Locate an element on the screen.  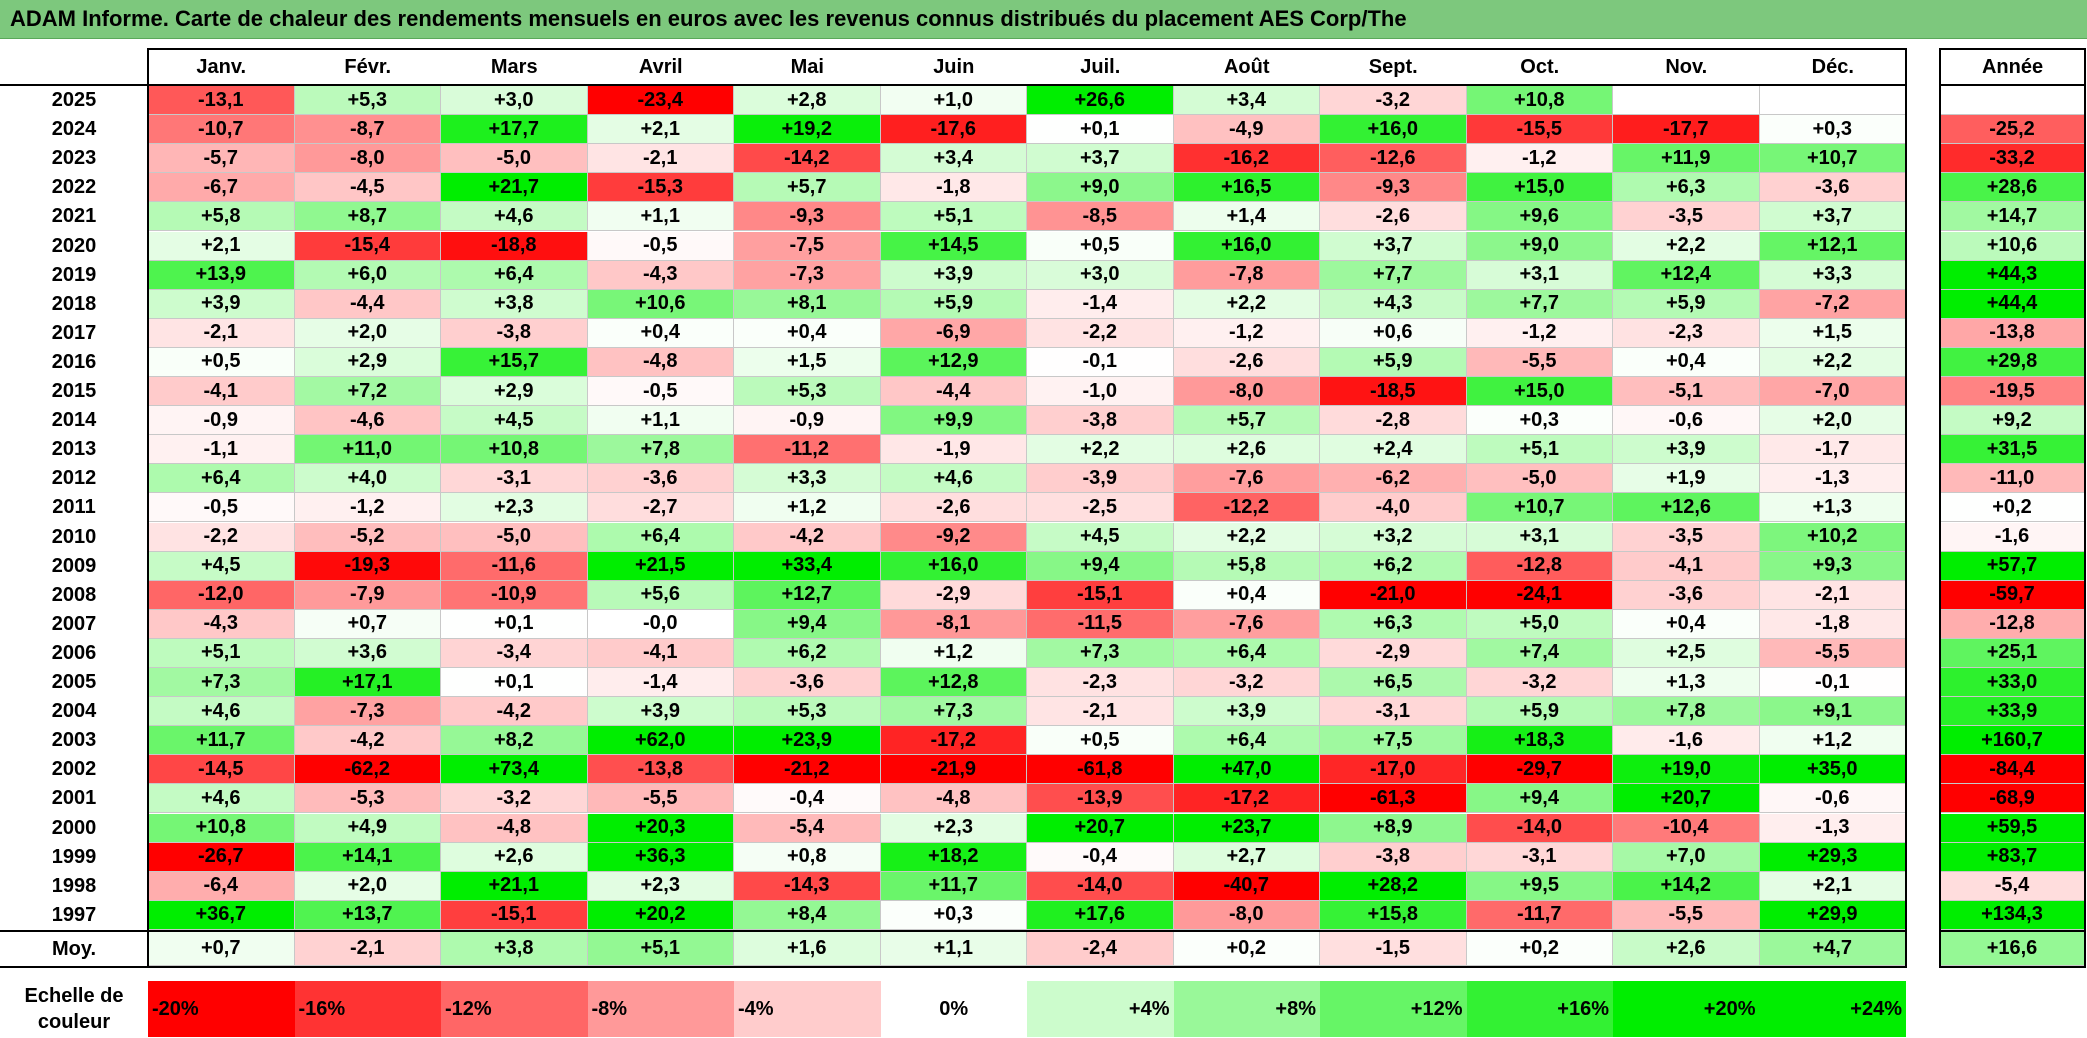
heatmap-cell: -12,8 is located at coordinates (1539, 566).